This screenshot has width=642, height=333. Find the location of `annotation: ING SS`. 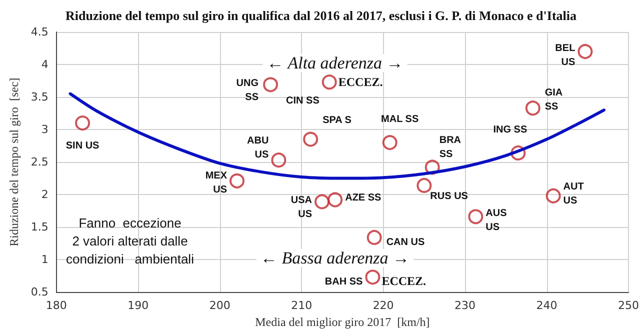

annotation: ING SS is located at coordinates (510, 130).